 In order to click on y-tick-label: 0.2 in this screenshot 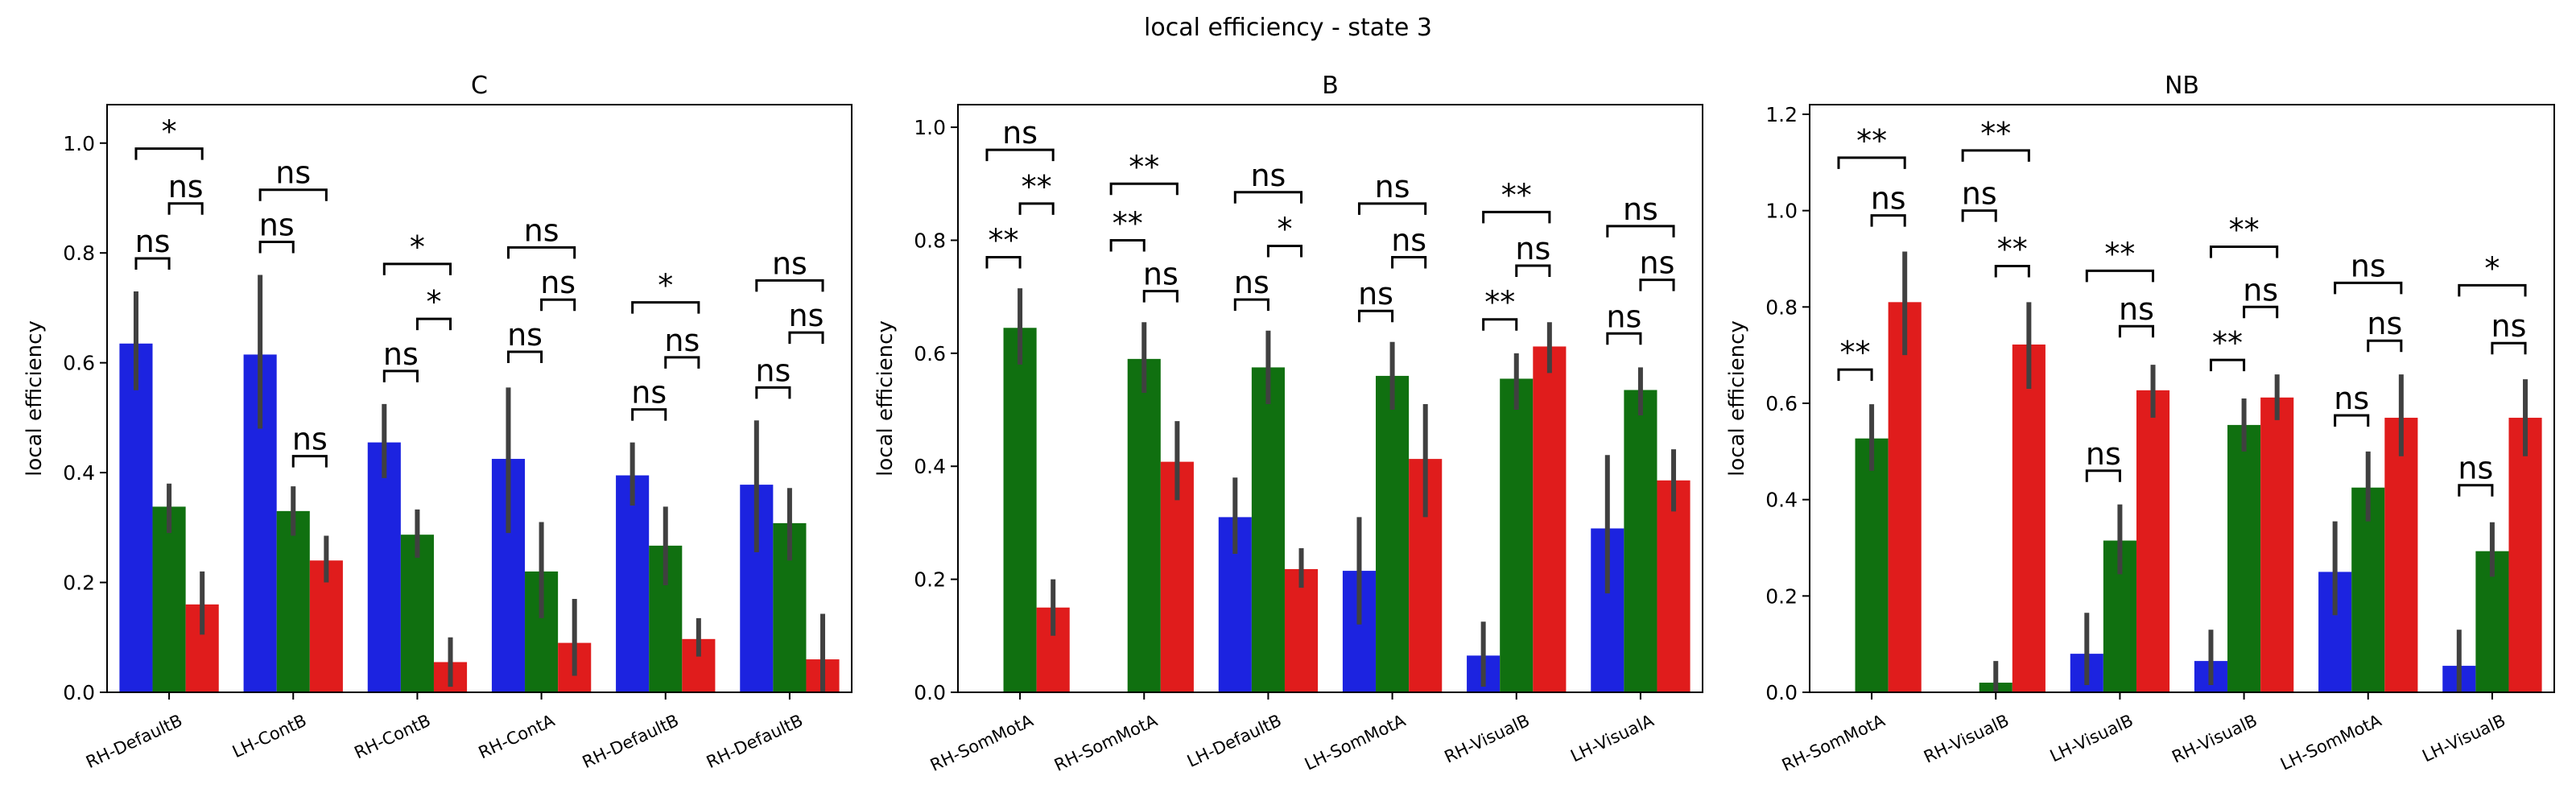, I will do `click(79, 583)`.